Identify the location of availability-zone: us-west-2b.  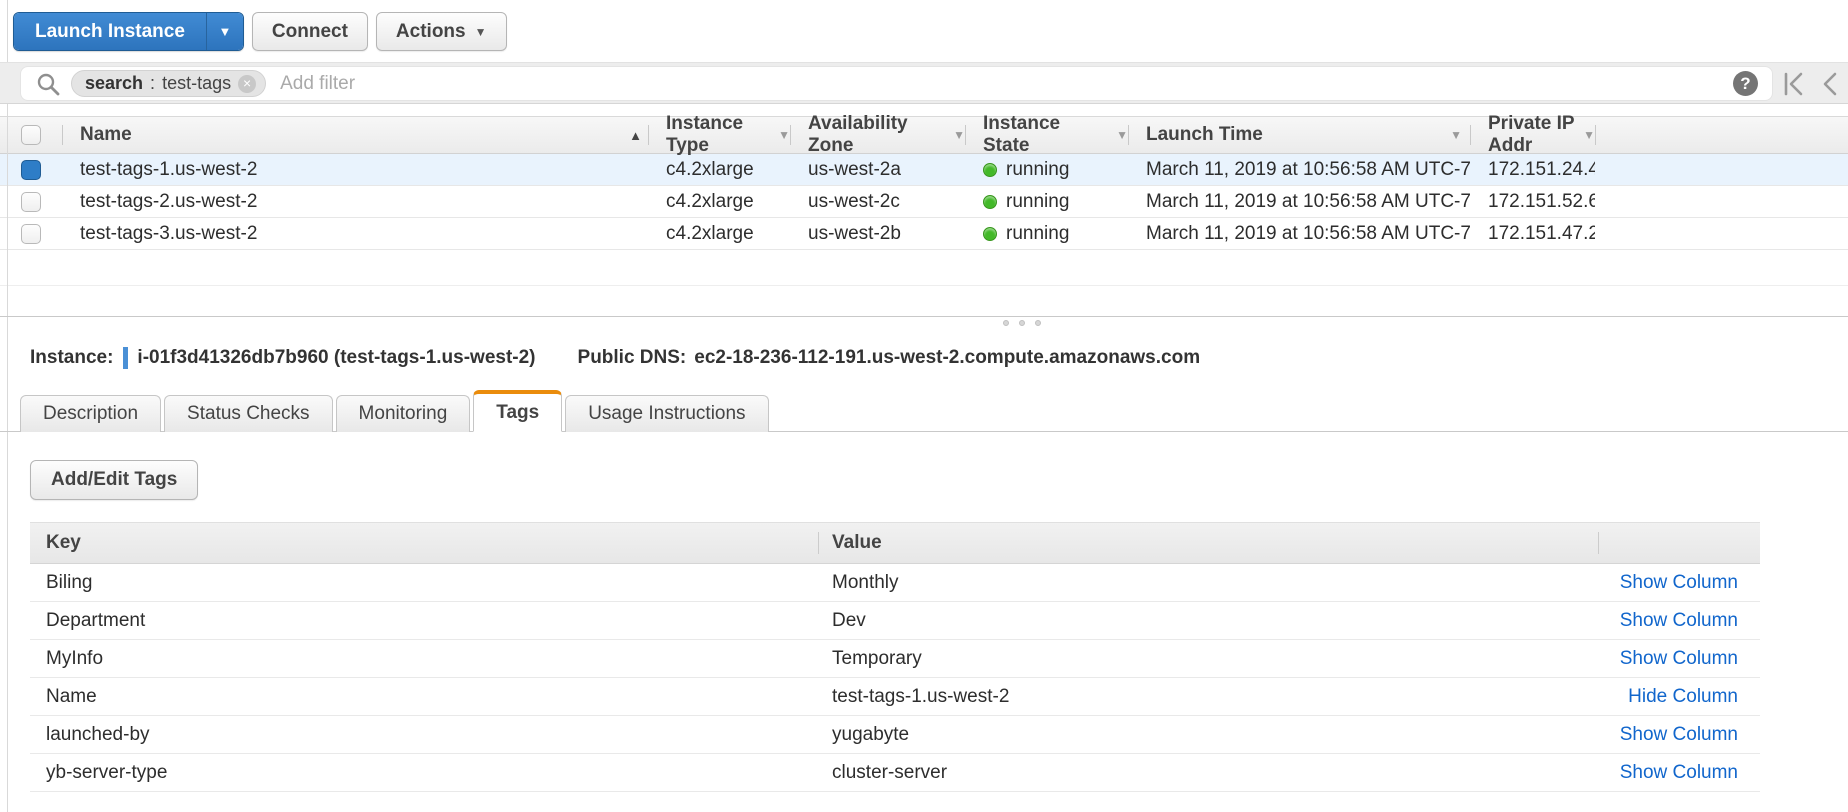
(854, 233).